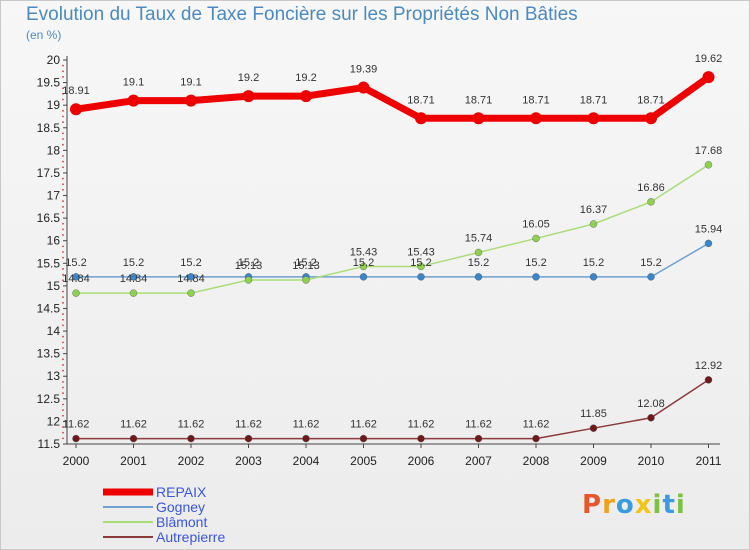  What do you see at coordinates (392, 97) in the screenshot?
I see `series-line-repaix` at bounding box center [392, 97].